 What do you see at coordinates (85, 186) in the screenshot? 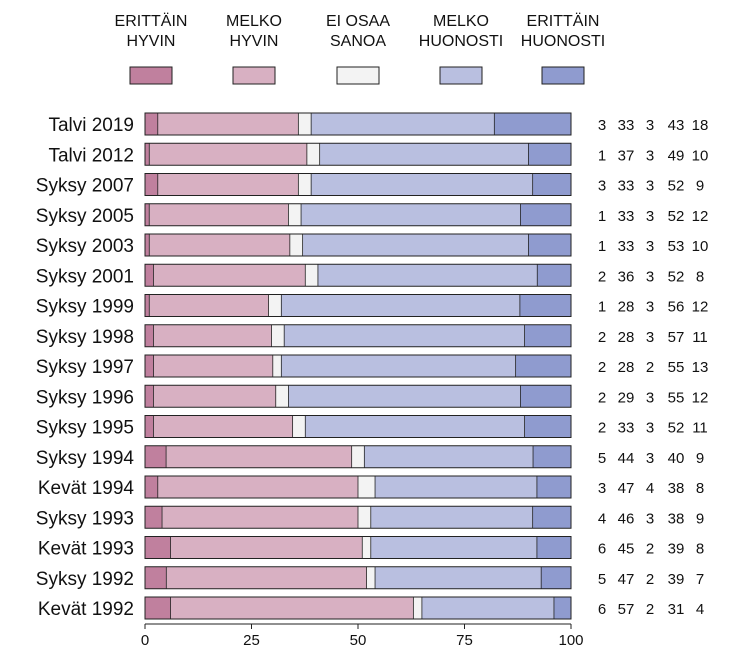
I see `category-label: Syksy 2007` at bounding box center [85, 186].